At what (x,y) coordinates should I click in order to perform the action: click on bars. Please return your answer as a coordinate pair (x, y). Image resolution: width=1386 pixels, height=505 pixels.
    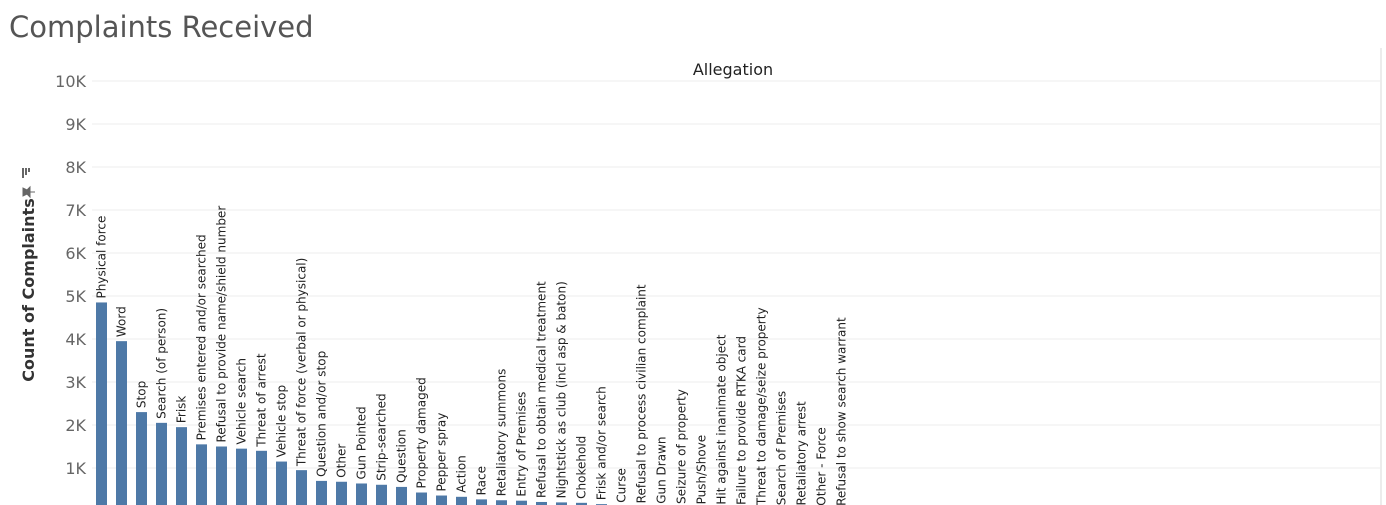
    Looking at the image, I should click on (351, 403).